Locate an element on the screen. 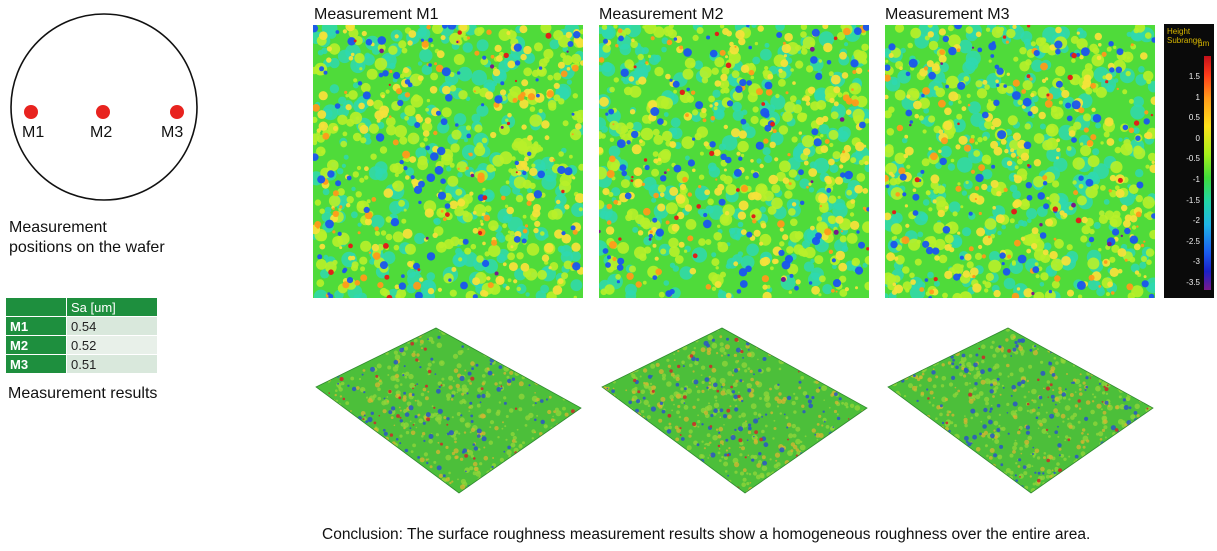  colorbar-gradient is located at coordinates (1207, 173).